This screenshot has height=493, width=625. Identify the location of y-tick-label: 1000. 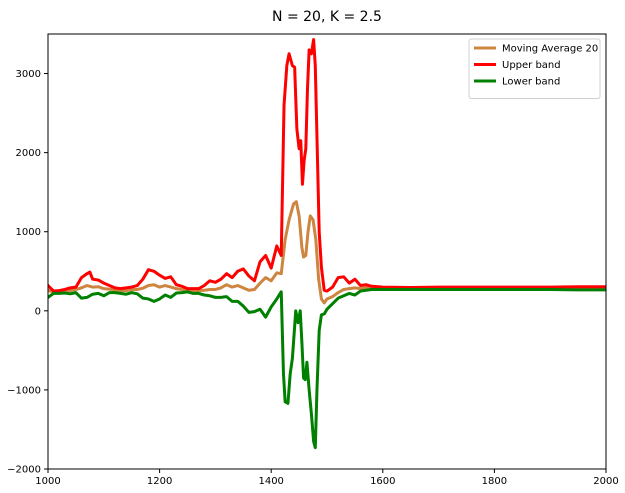
(28, 232).